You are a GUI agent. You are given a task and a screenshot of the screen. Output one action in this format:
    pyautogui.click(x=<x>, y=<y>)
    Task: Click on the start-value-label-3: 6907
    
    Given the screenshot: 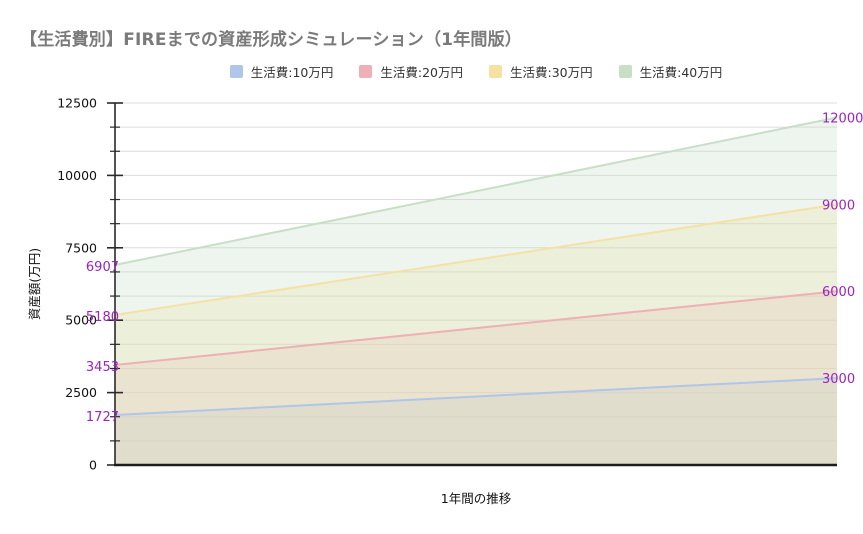 What is the action you would take?
    pyautogui.click(x=102, y=267)
    